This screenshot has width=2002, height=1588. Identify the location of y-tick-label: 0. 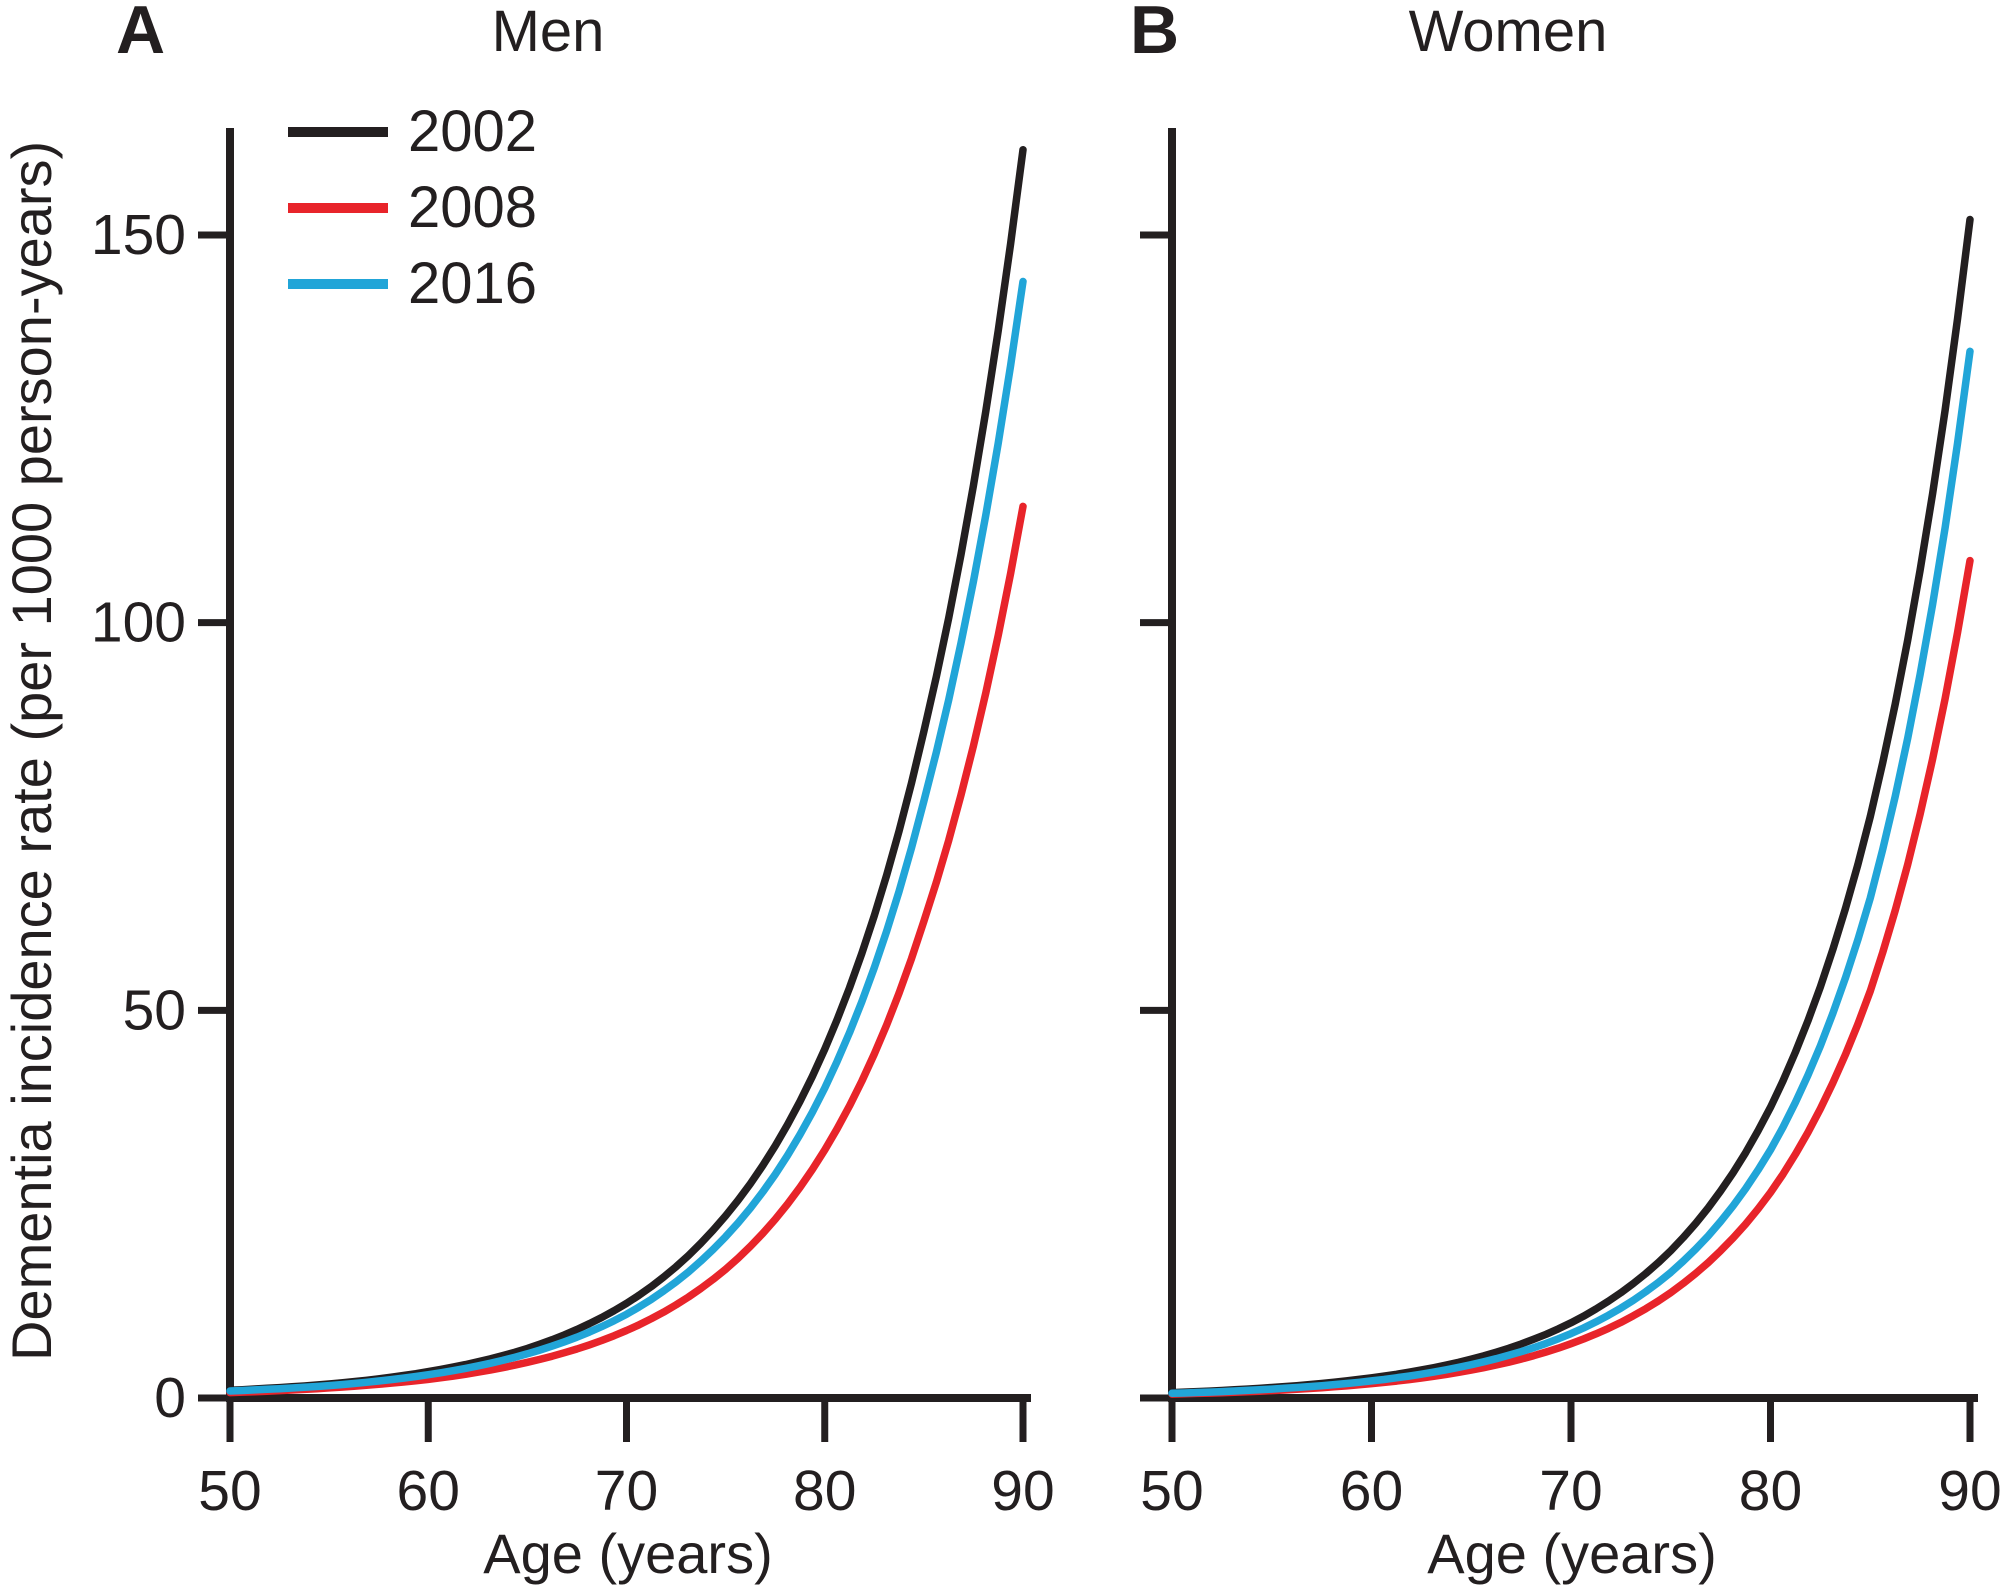
(170, 1398).